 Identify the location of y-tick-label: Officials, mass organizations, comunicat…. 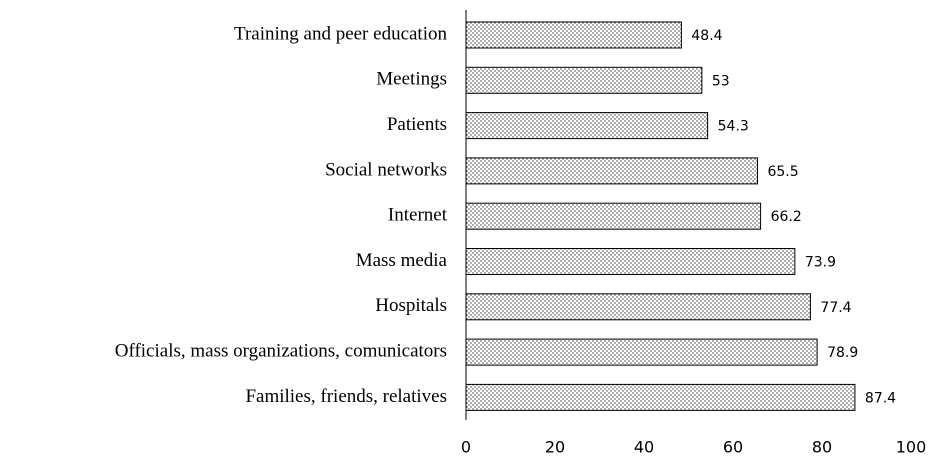
(281, 350).